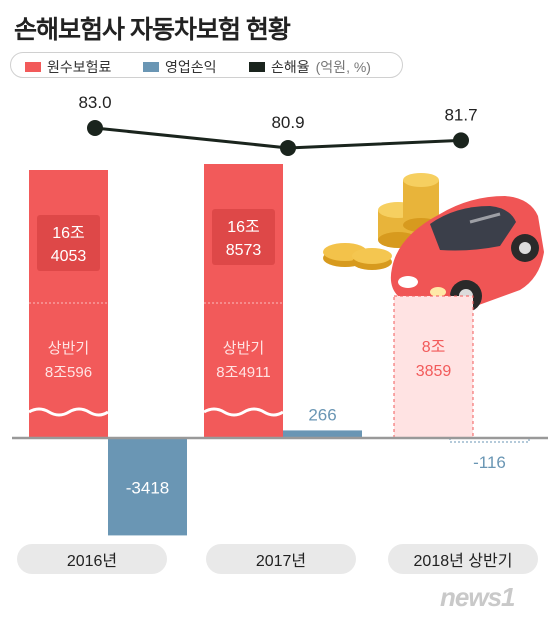 The height and width of the screenshot is (623, 560). Describe the element at coordinates (69, 256) in the screenshot. I see `premium-total-label: 4053` at that location.